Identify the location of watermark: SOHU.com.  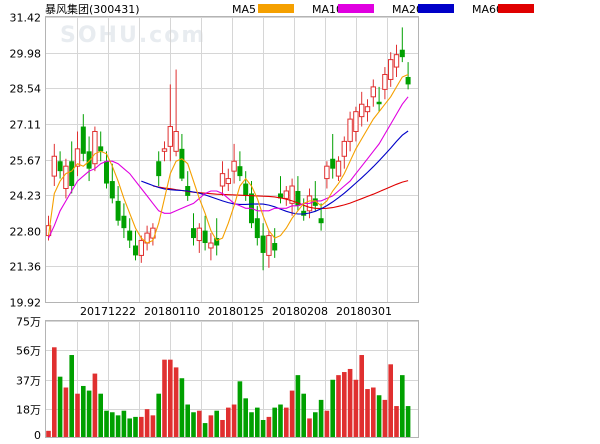
(133, 35).